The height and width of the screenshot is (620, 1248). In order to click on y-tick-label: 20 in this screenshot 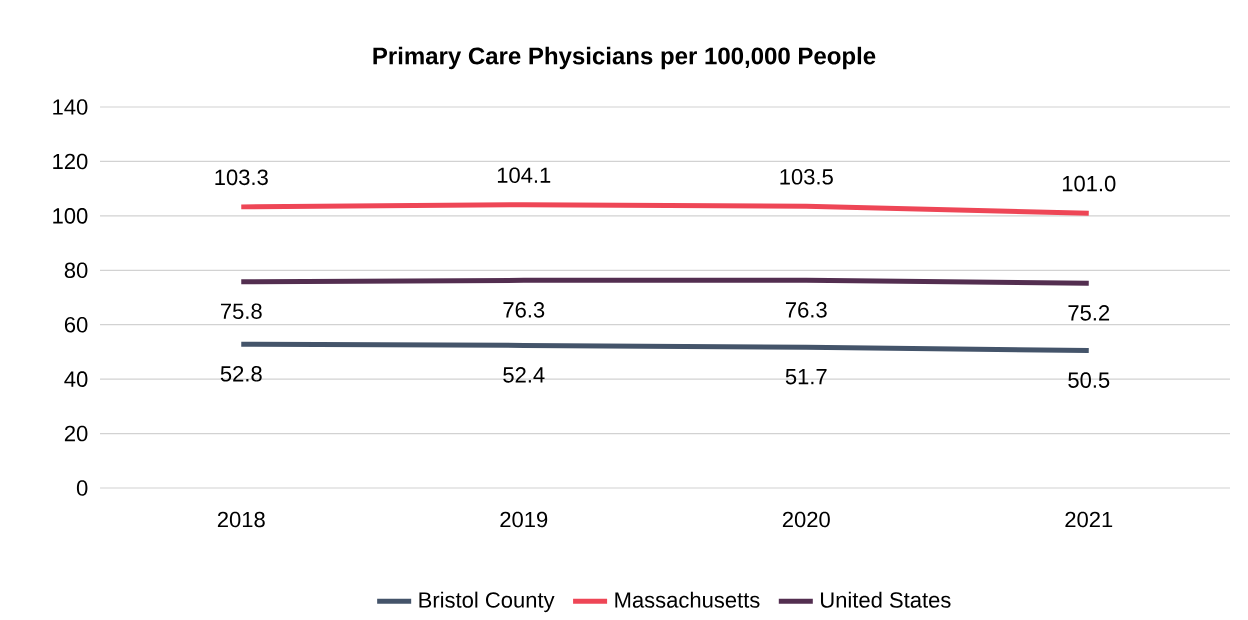, I will do `click(76, 433)`.